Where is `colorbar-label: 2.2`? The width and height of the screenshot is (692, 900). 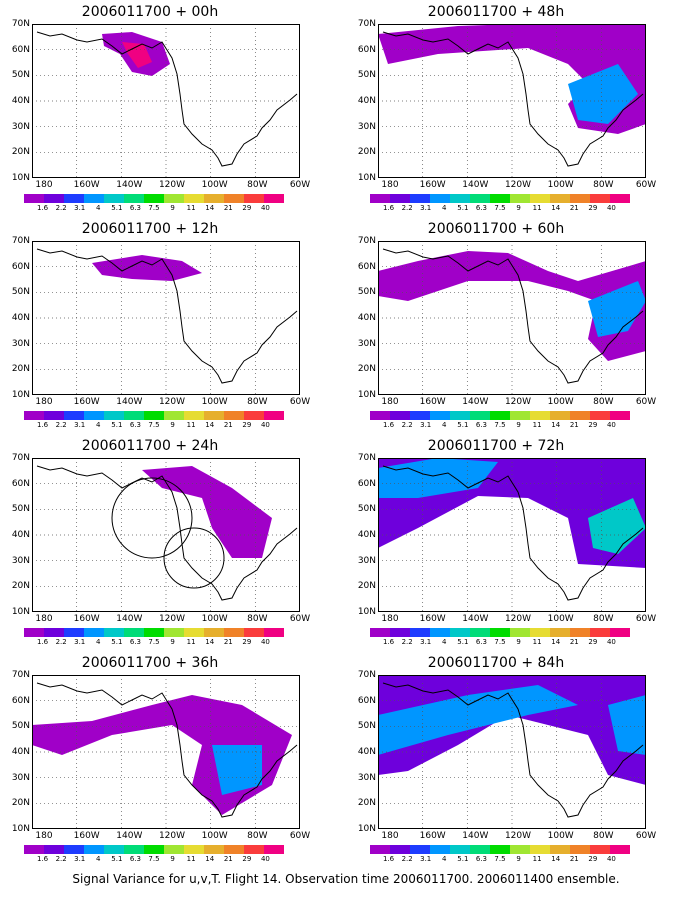 colorbar-label: 2.2 is located at coordinates (407, 642).